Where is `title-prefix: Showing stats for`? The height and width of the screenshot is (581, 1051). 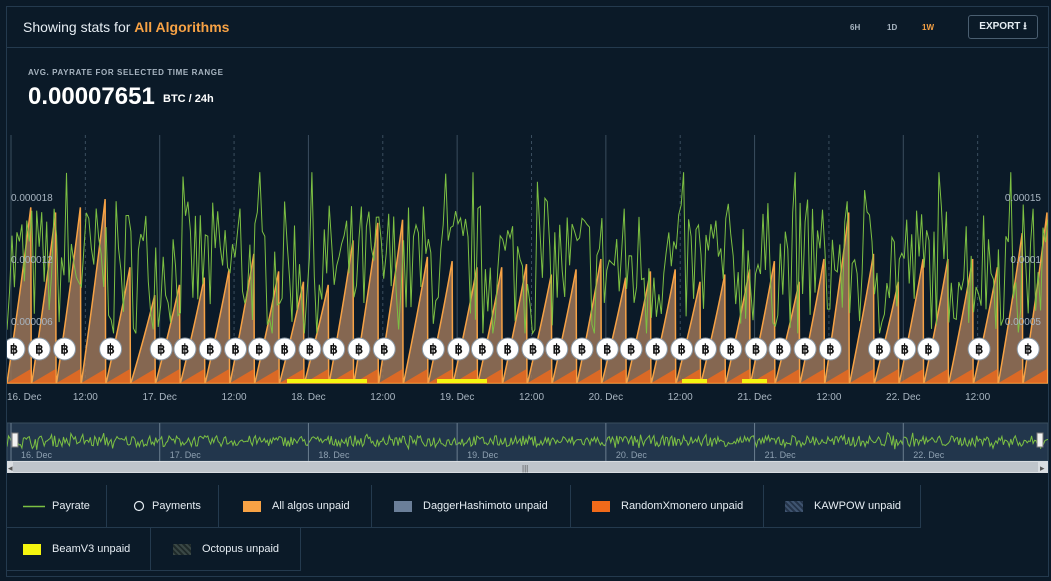
title-prefix: Showing stats for is located at coordinates (77, 27).